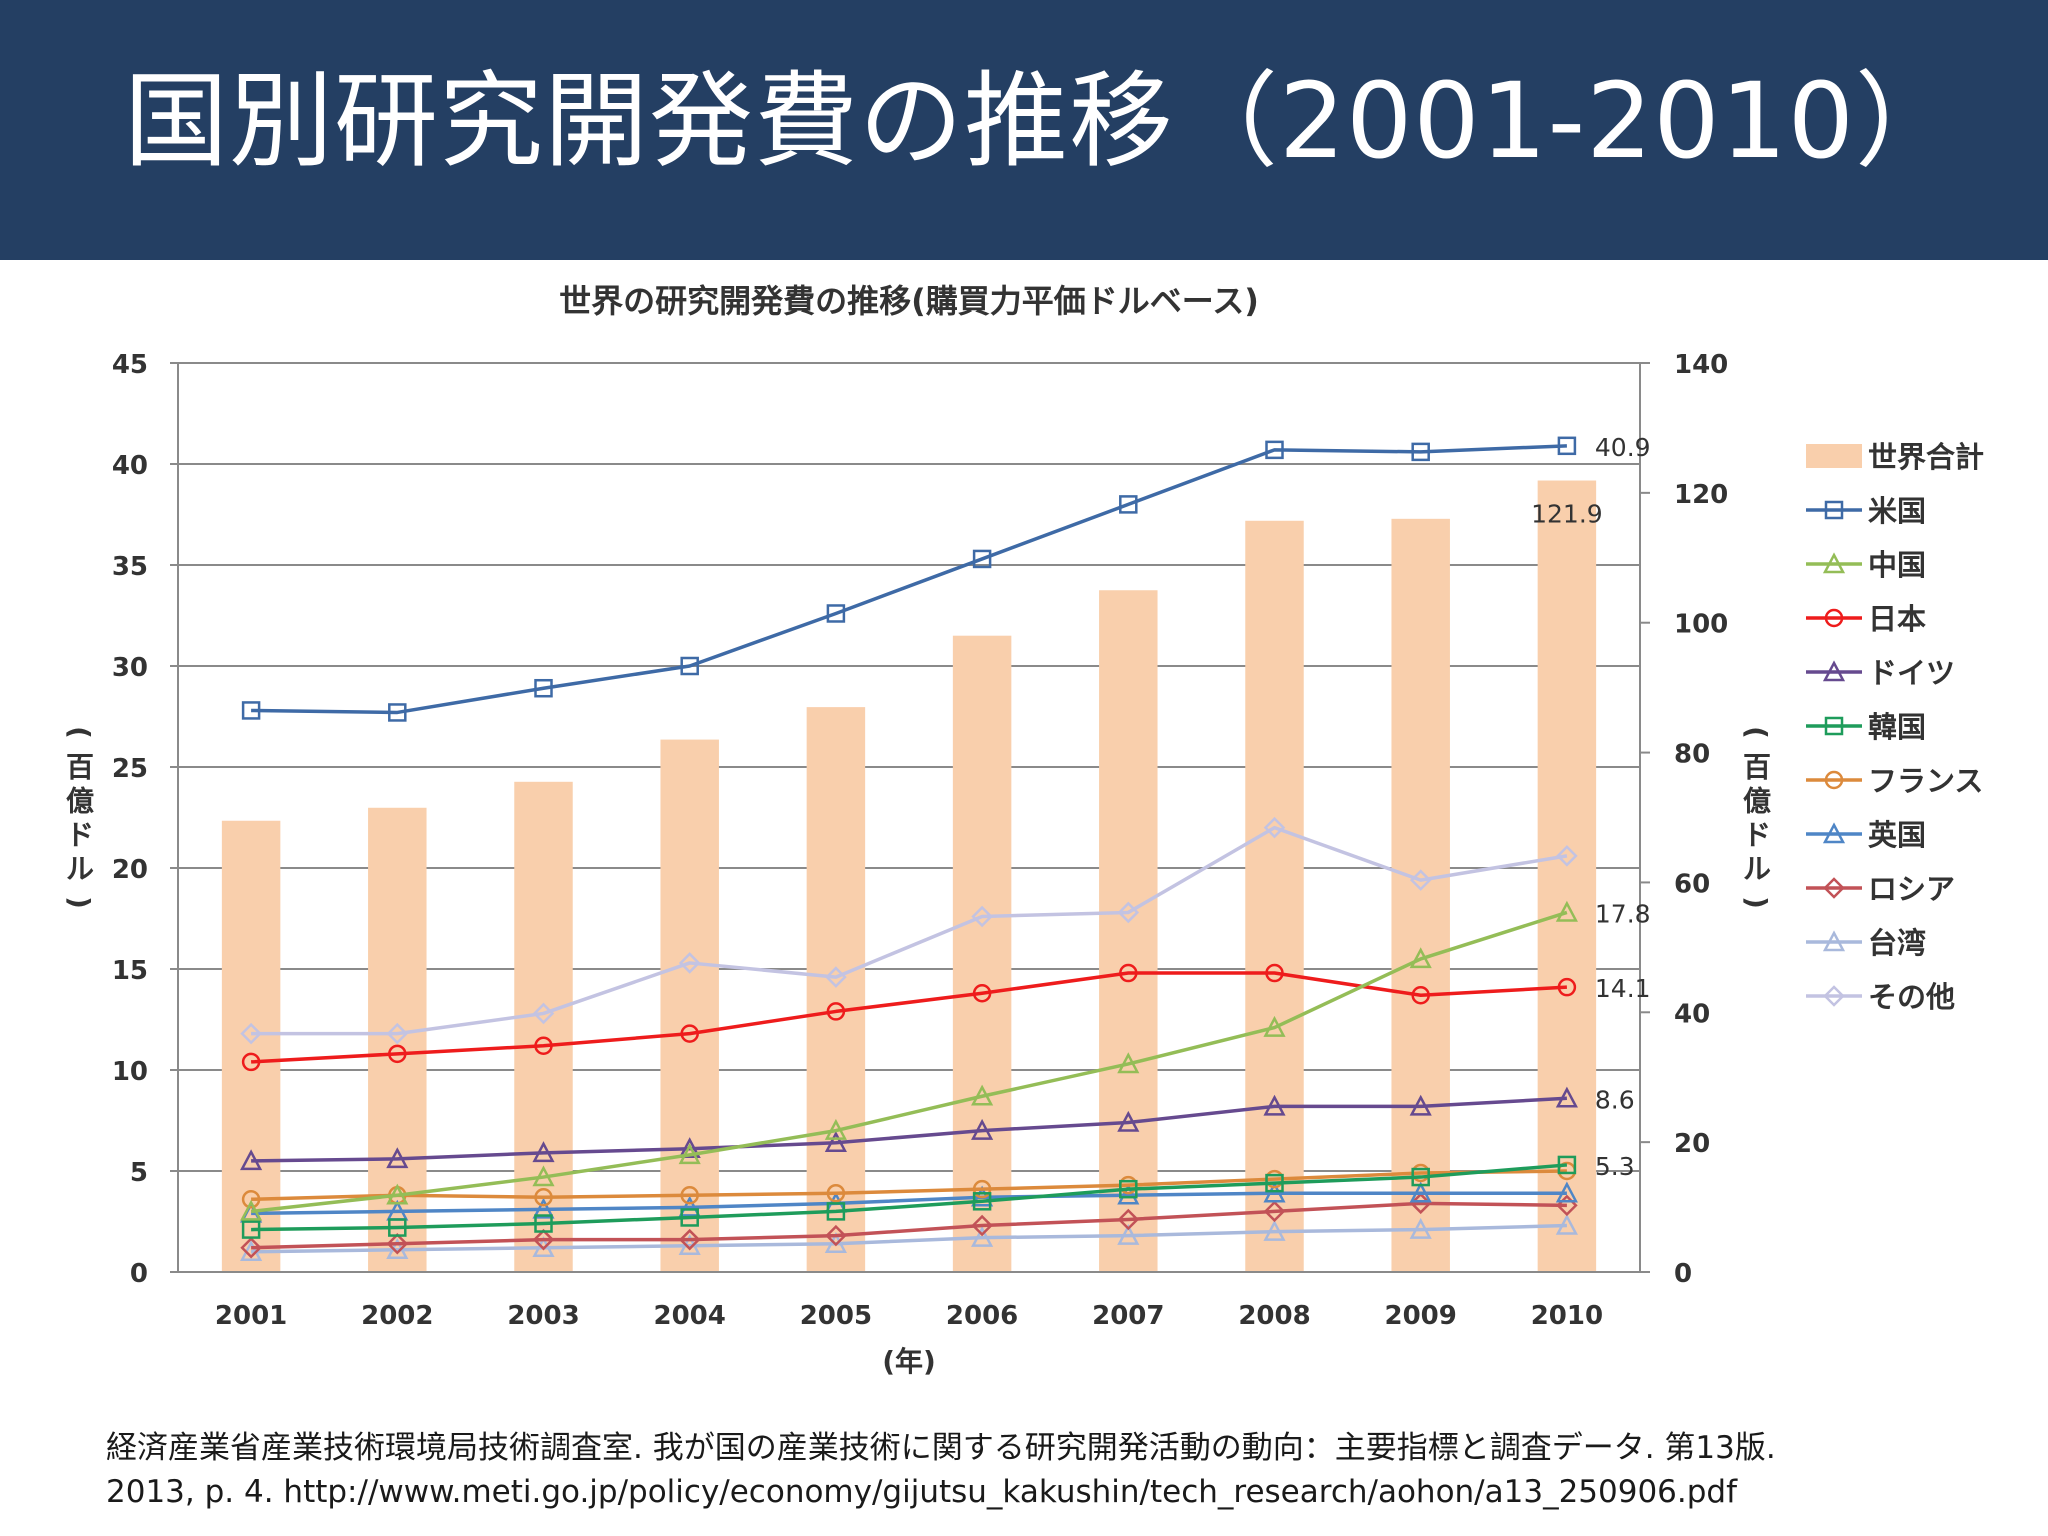 The height and width of the screenshot is (1536, 2048). I want to click on legend-label: フランス, so click(1925, 781).